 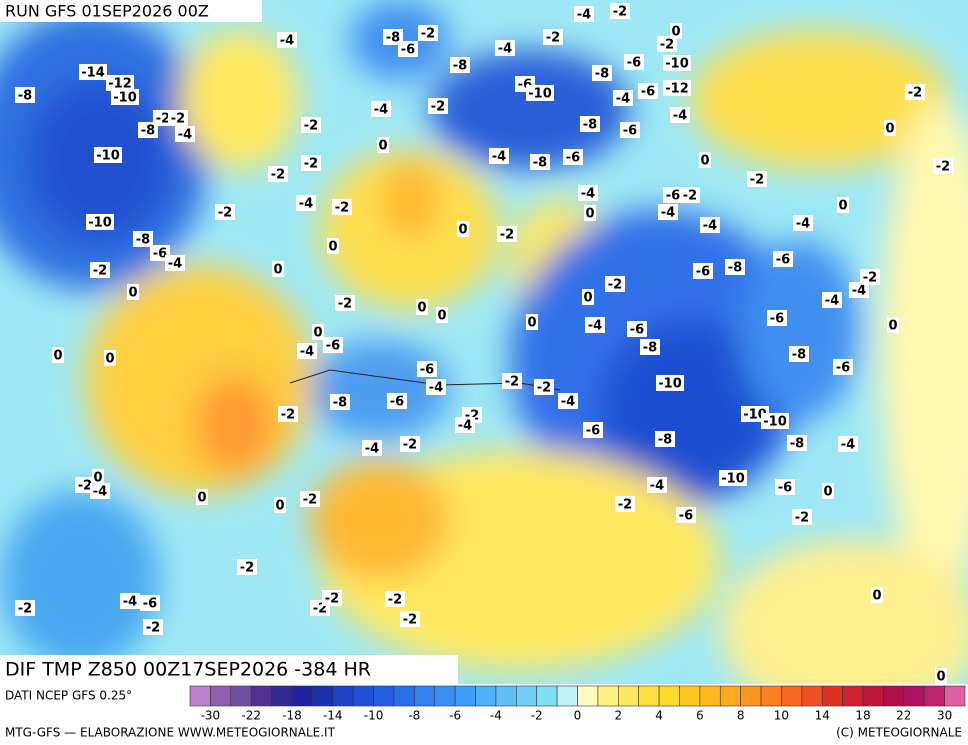 What do you see at coordinates (107, 11) in the screenshot?
I see `run-label: RUN GFS 01SEP2026 00Z` at bounding box center [107, 11].